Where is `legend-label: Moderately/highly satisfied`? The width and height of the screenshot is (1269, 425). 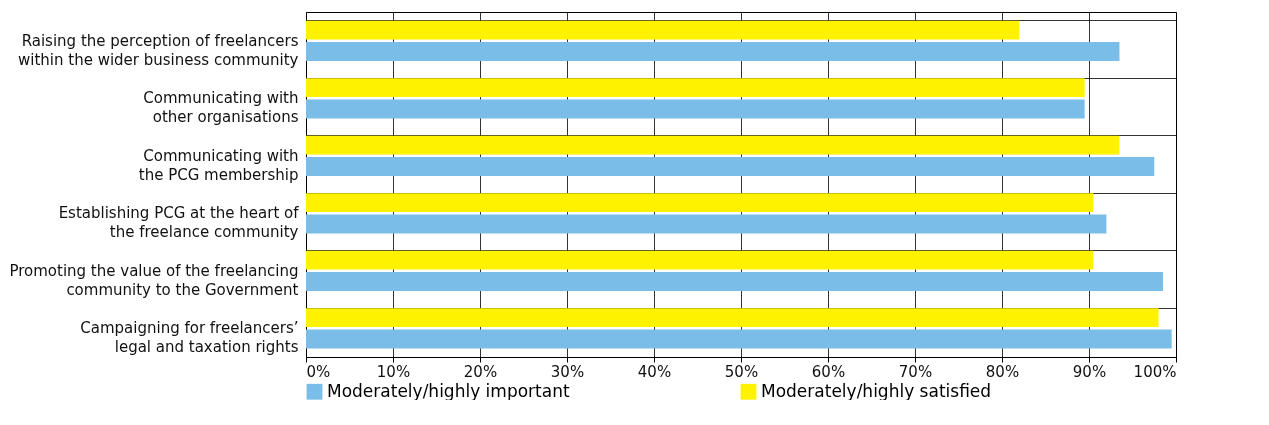
legend-label: Moderately/highly satisfied is located at coordinates (876, 390).